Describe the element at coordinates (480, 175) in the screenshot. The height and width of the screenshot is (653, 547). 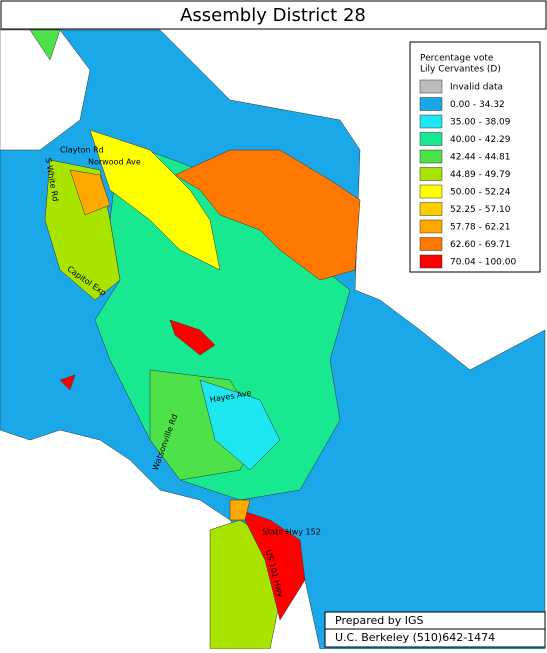
I see `legend-label: 44.89 - 49.79` at that location.